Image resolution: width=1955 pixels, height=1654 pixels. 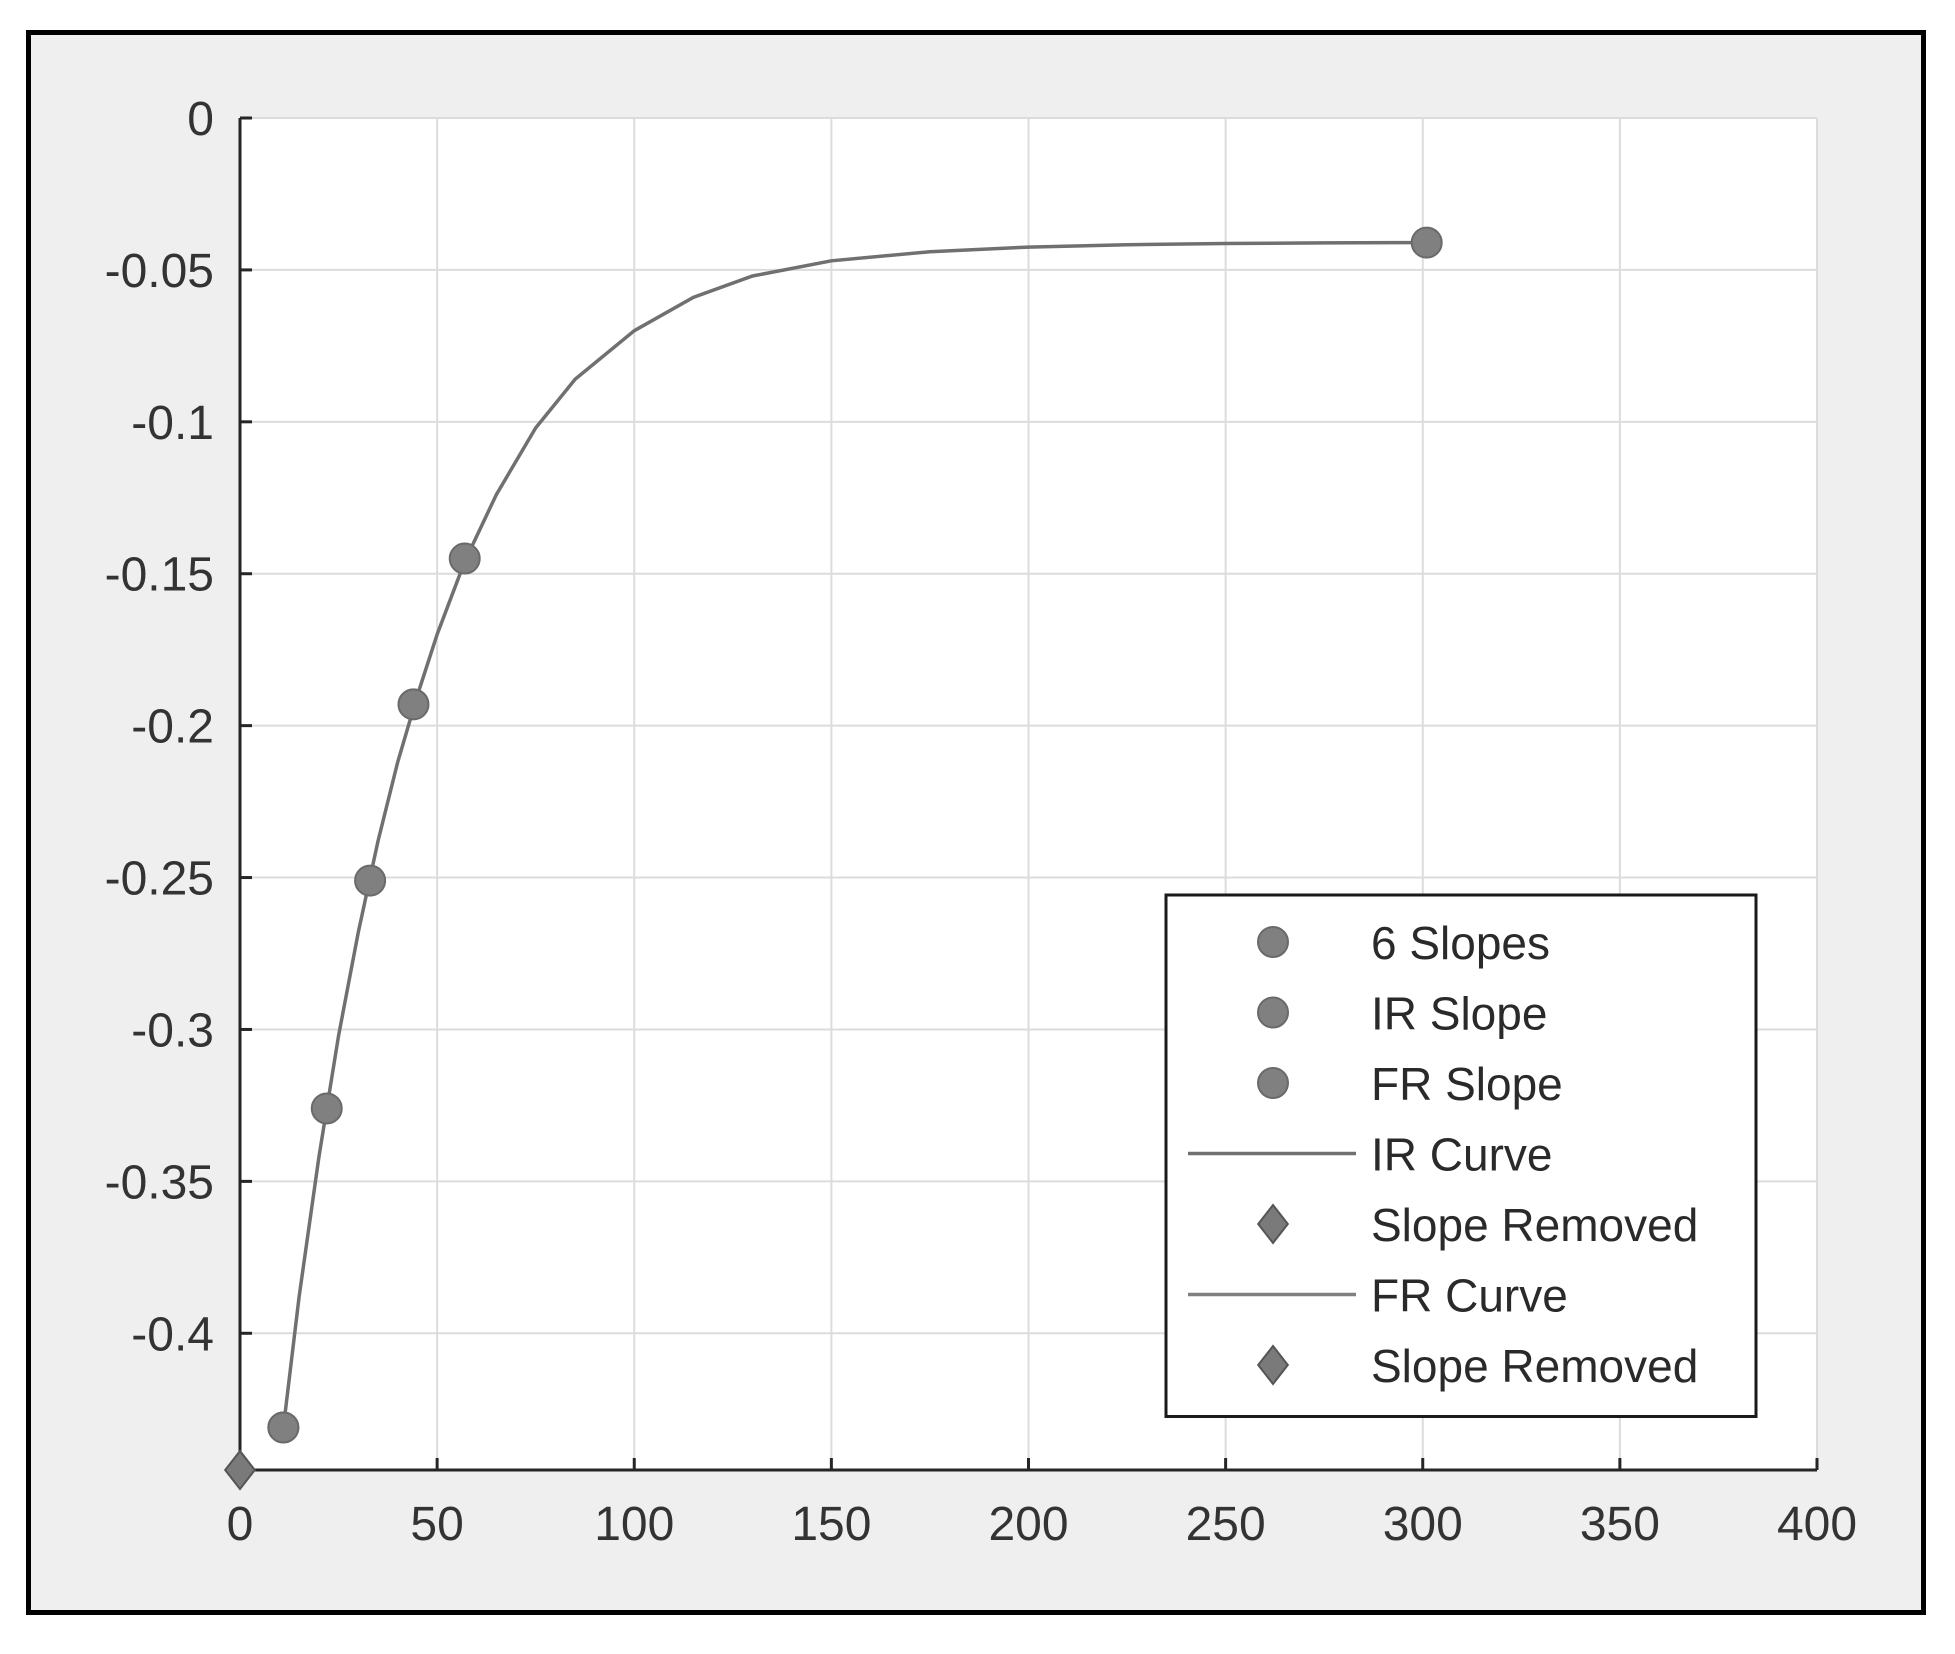 What do you see at coordinates (1817, 1524) in the screenshot?
I see `x-tick-label: 400` at bounding box center [1817, 1524].